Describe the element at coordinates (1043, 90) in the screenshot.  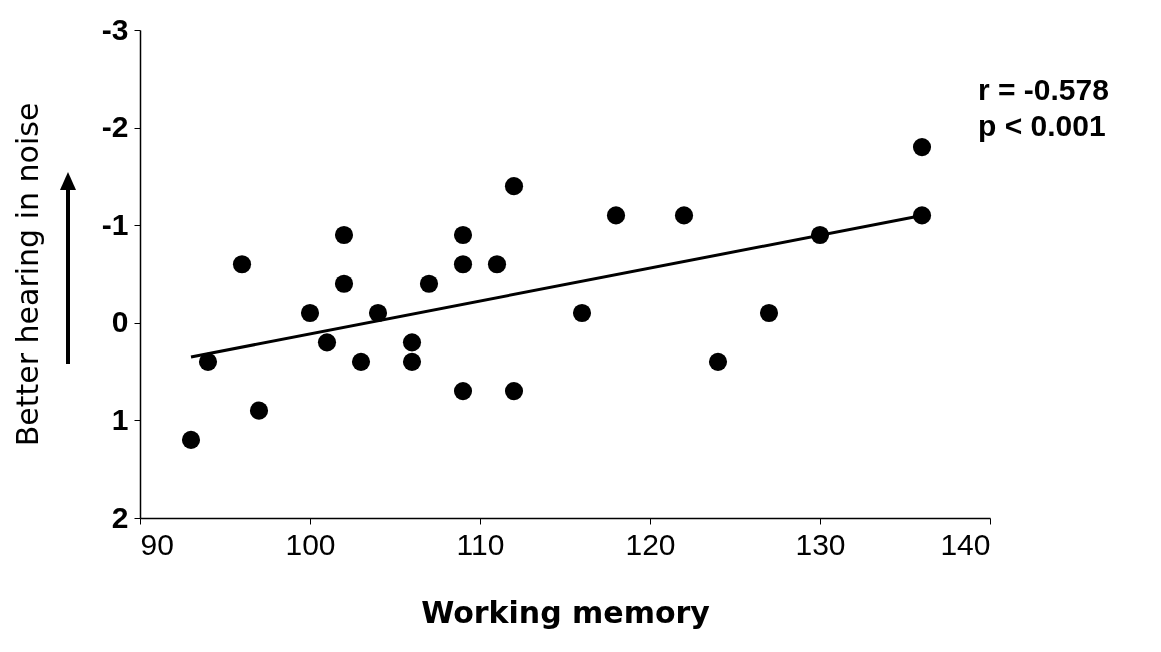
I see `annotation: r = -0.578` at that location.